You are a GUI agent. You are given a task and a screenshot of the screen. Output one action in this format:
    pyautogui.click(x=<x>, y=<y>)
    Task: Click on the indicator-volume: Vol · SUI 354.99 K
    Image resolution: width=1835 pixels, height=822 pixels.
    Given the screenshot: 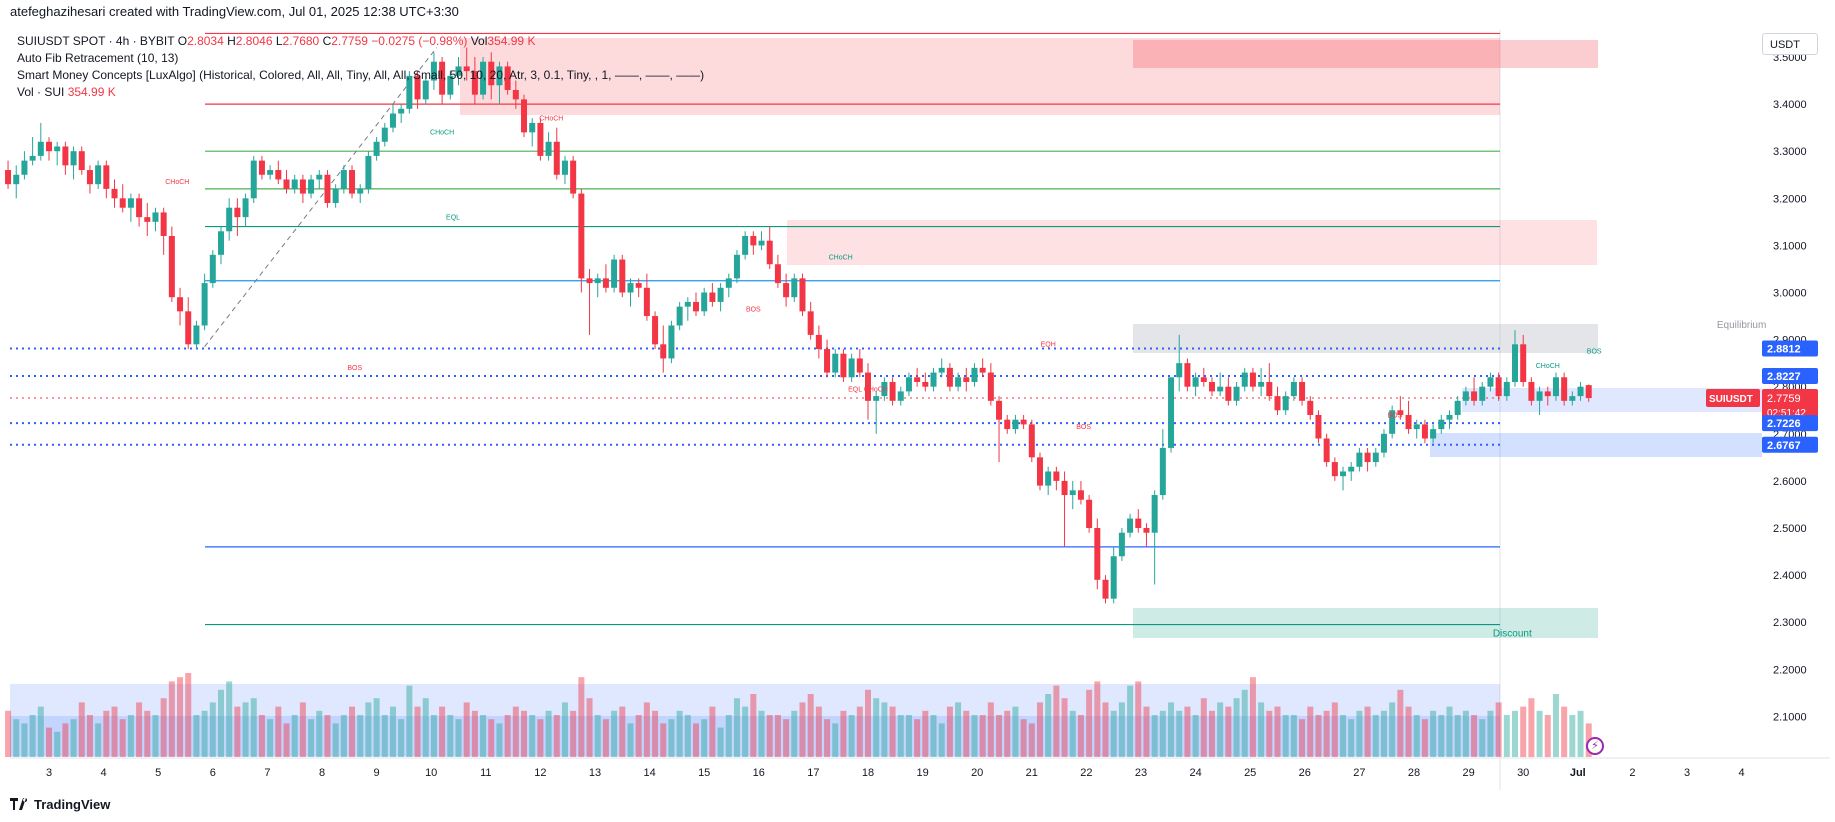 What is the action you would take?
    pyautogui.click(x=360, y=92)
    